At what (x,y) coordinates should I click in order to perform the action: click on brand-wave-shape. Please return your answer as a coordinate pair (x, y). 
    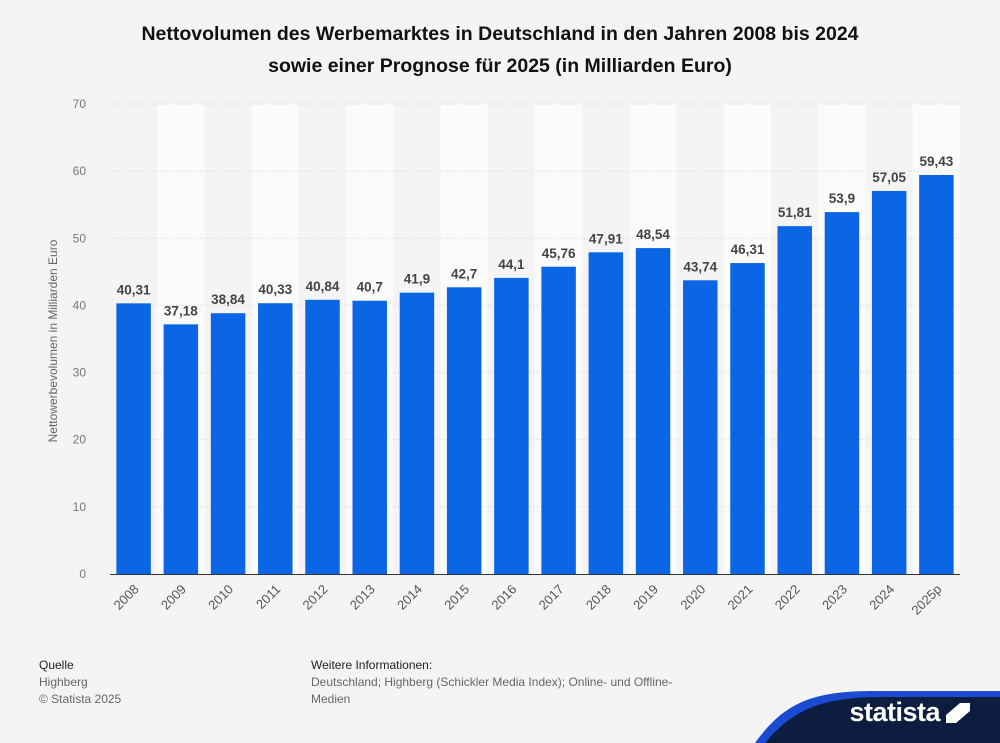
    Looking at the image, I should click on (877, 717).